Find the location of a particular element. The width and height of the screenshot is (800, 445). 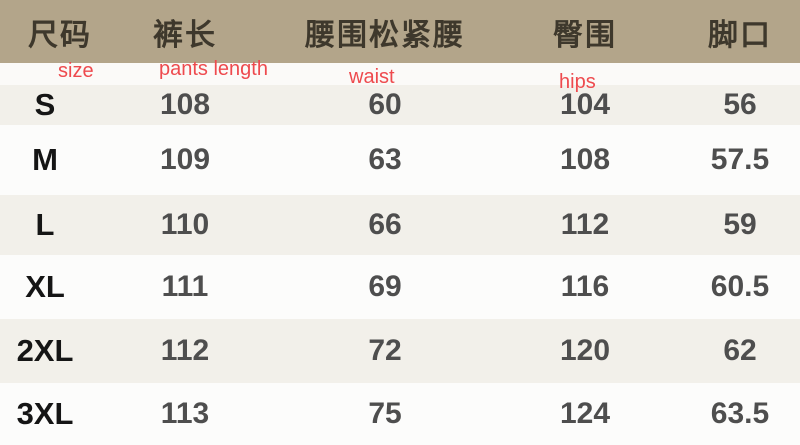

table-row-s: S 108 60 104 56 is located at coordinates (400, 105).